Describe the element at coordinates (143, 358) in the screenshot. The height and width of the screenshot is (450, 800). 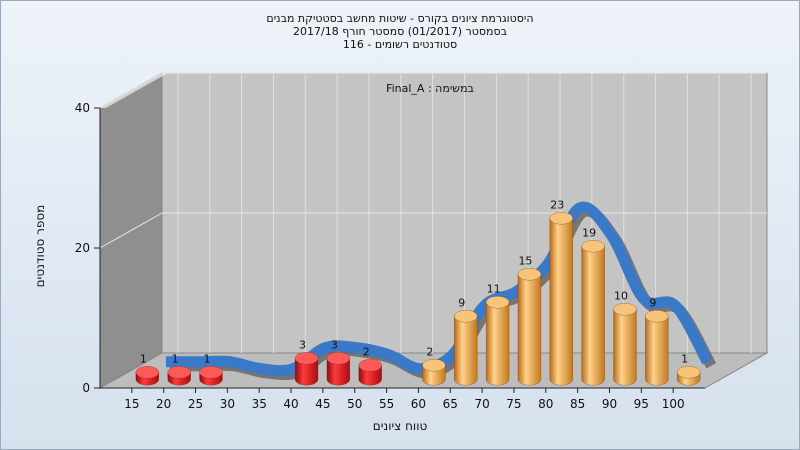
I see `data-label-15: 1` at that location.